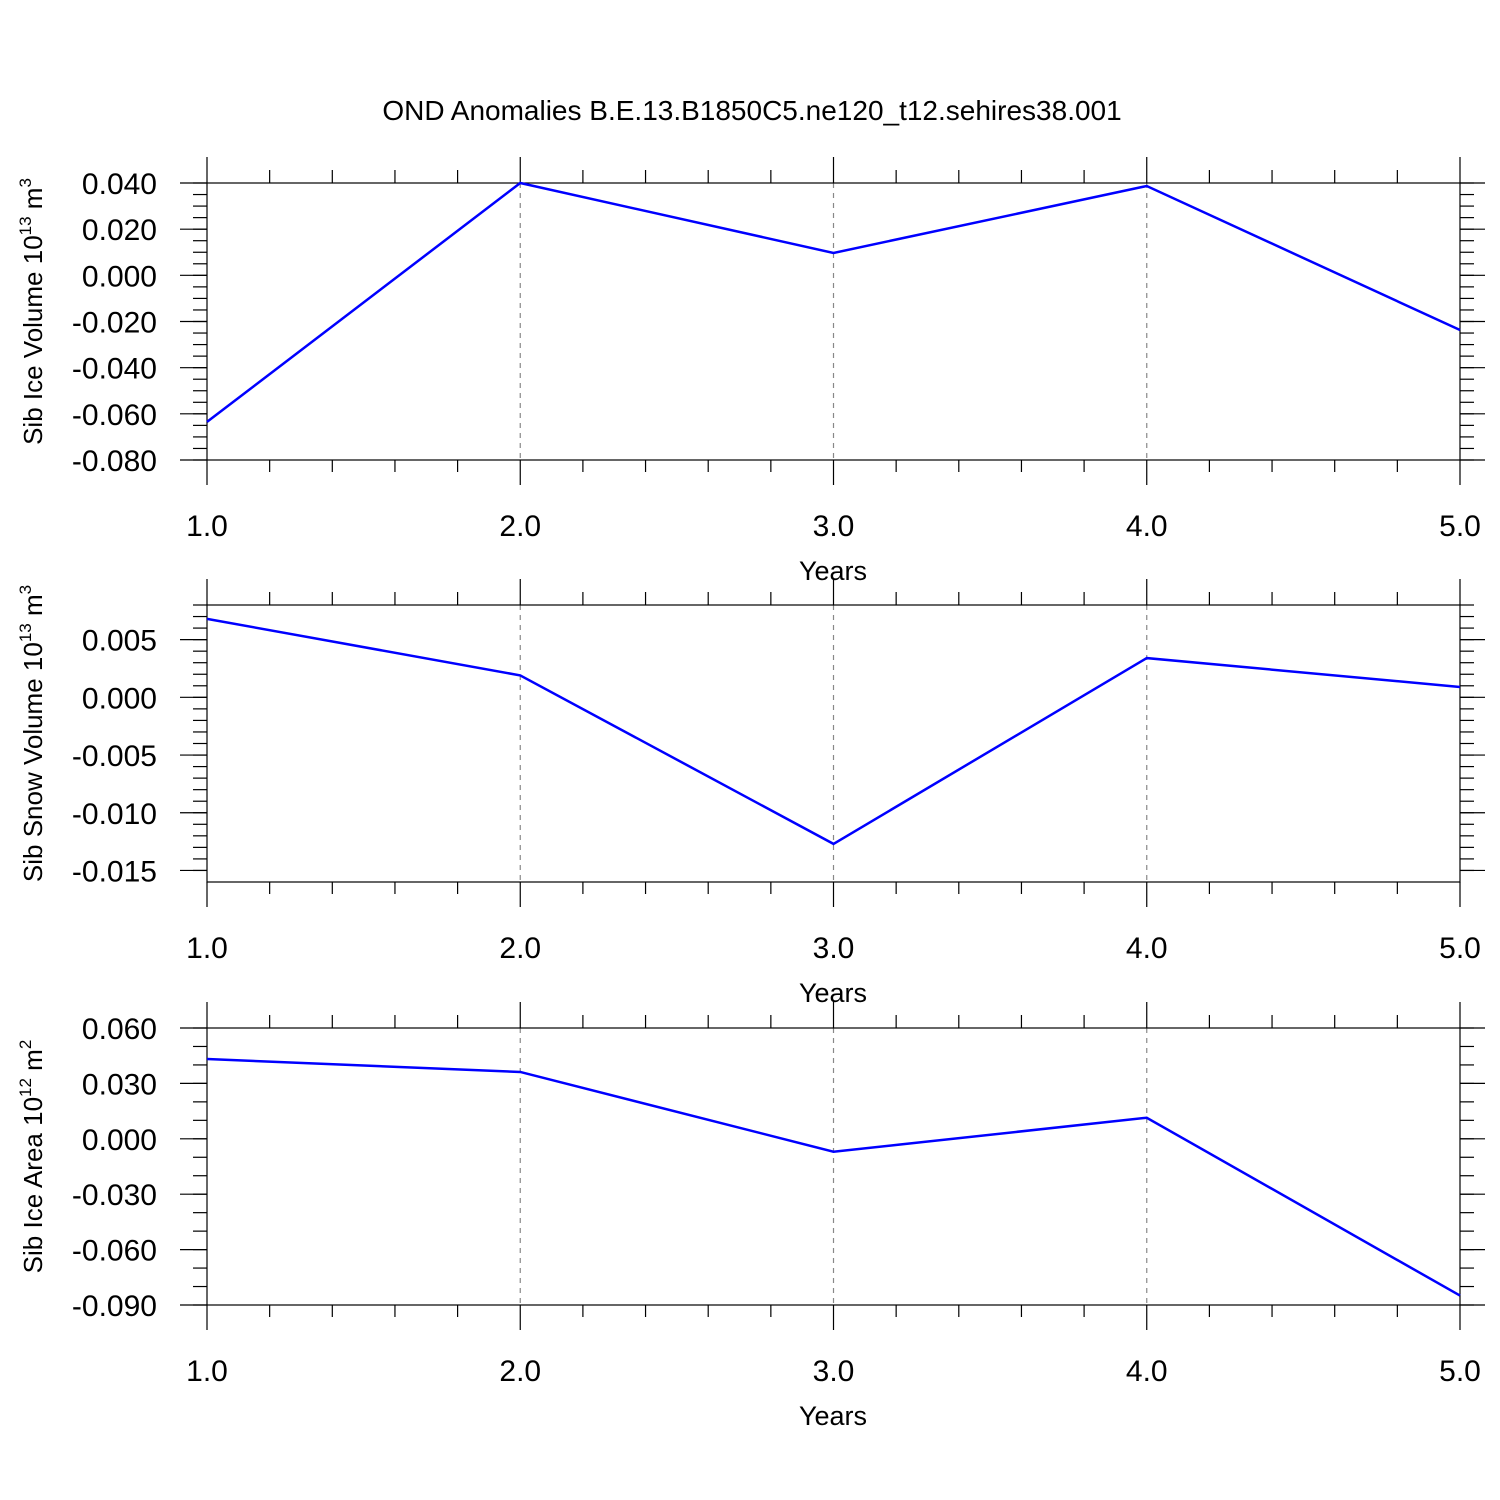  Describe the element at coordinates (33, 1185) in the screenshot. I see `y-axis-label-part: Sib Ice Area 10` at that location.